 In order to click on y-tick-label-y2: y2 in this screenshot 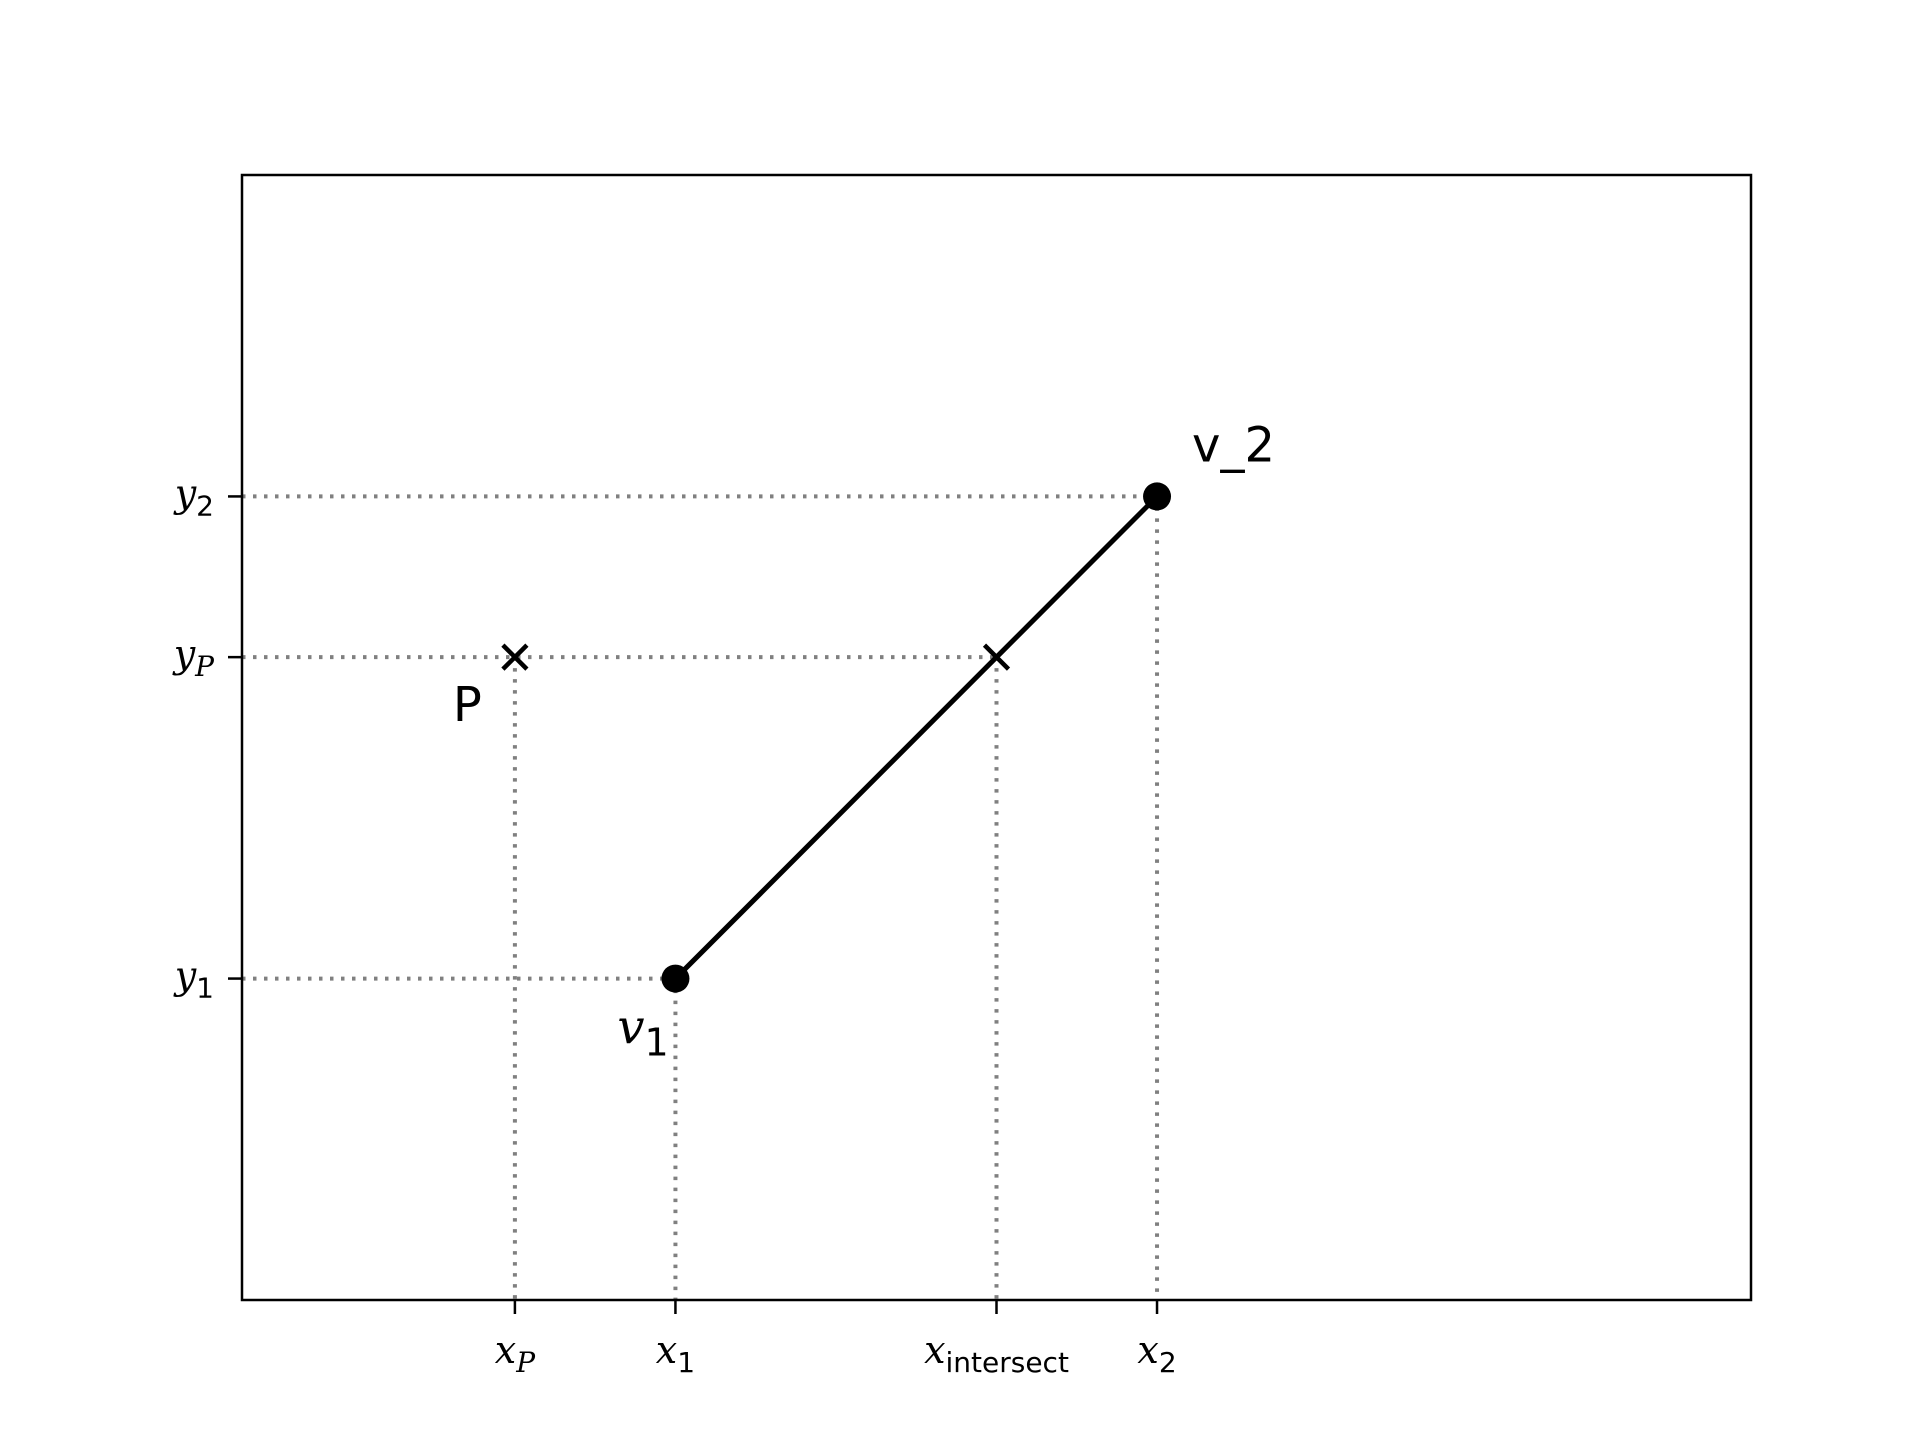, I will do `click(193, 496)`.